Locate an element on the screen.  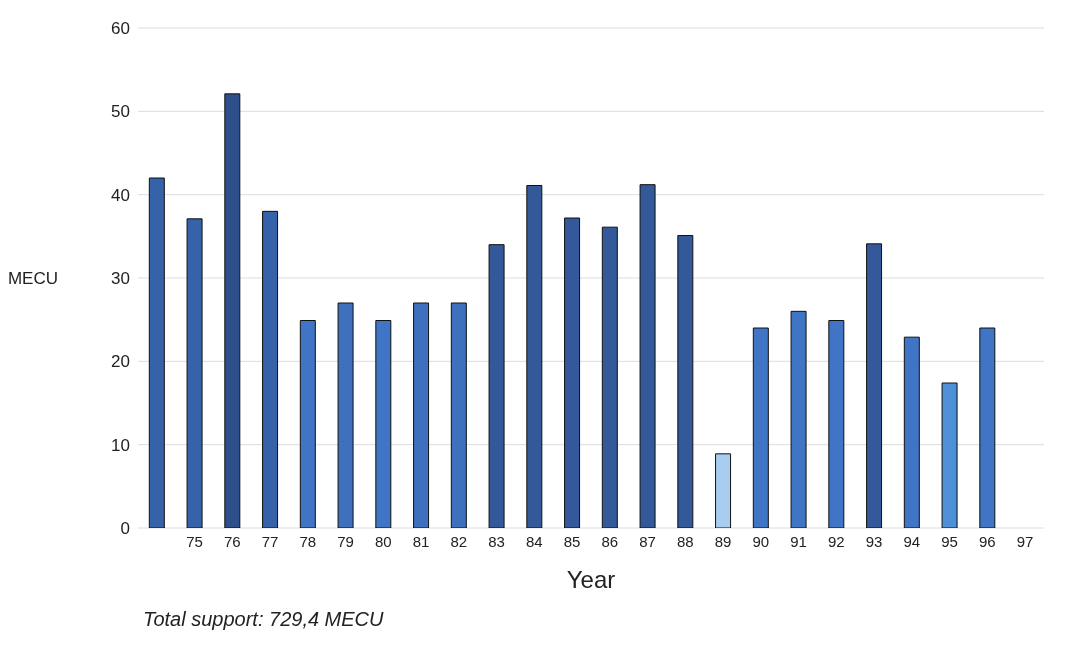
x-tick-label: 82 is located at coordinates (459, 541).